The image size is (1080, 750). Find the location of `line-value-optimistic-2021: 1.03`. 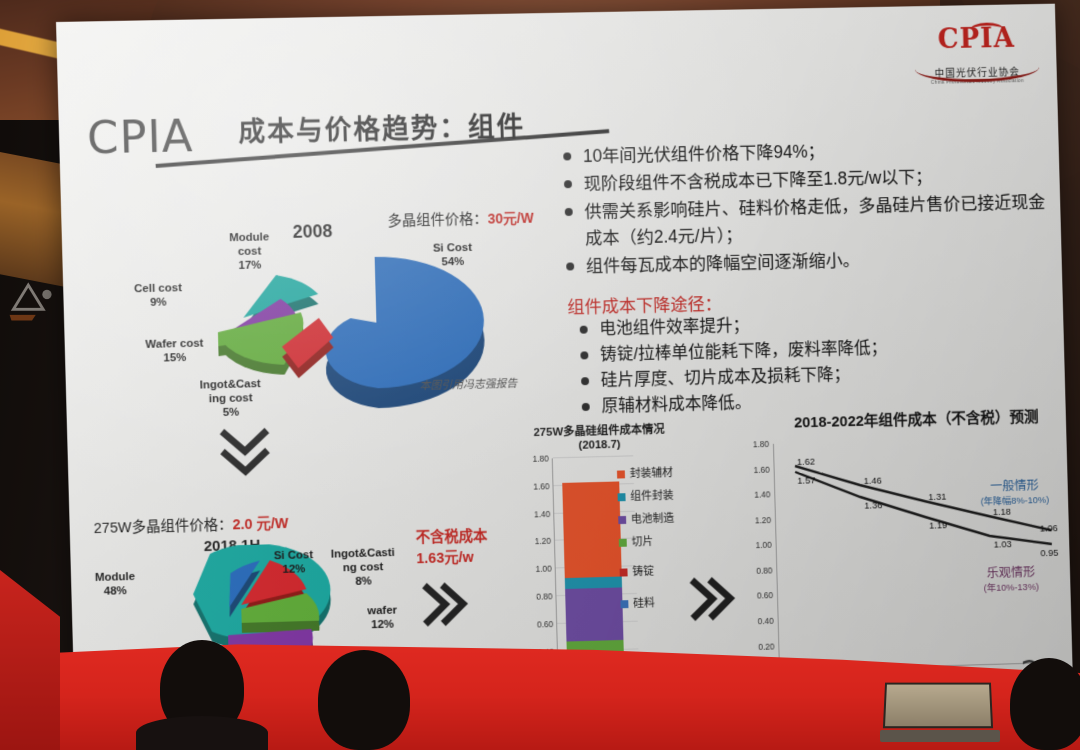

line-value-optimistic-2021: 1.03 is located at coordinates (1002, 545).